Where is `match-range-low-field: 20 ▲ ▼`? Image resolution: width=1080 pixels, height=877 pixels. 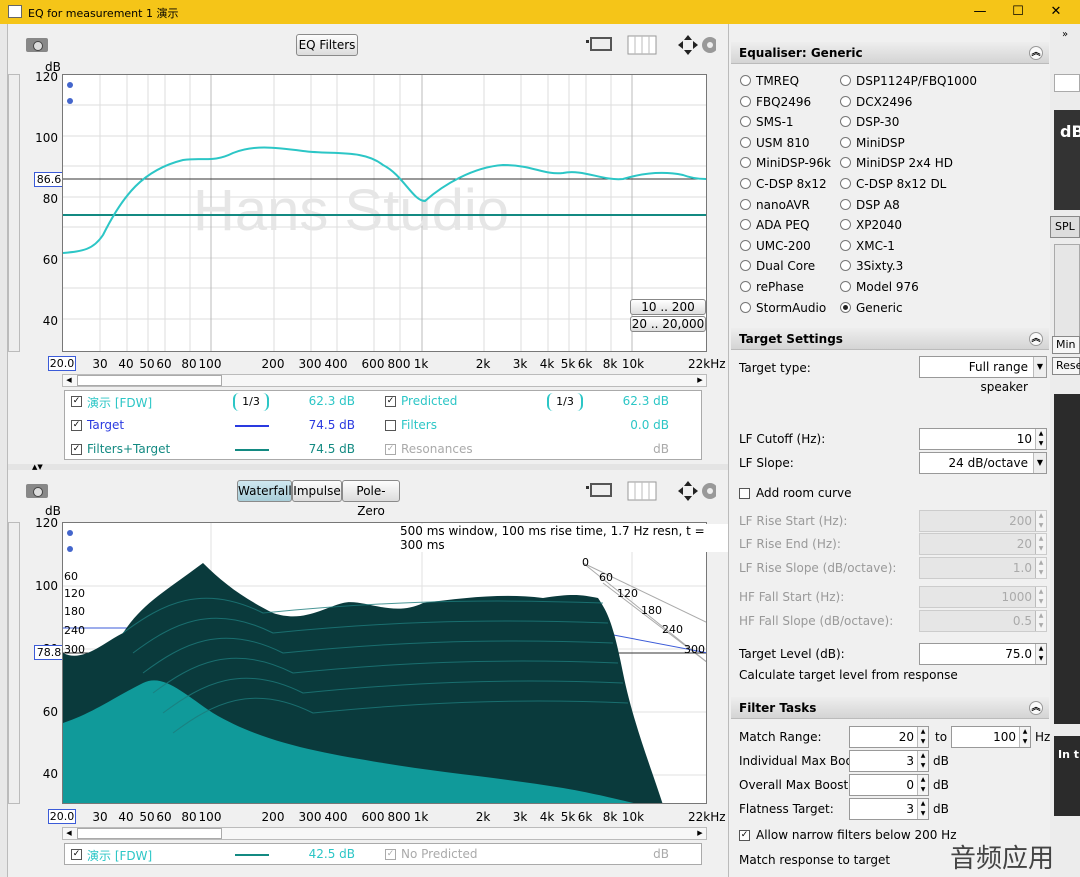
match-range-low-field: 20 ▲ ▼ is located at coordinates (889, 737).